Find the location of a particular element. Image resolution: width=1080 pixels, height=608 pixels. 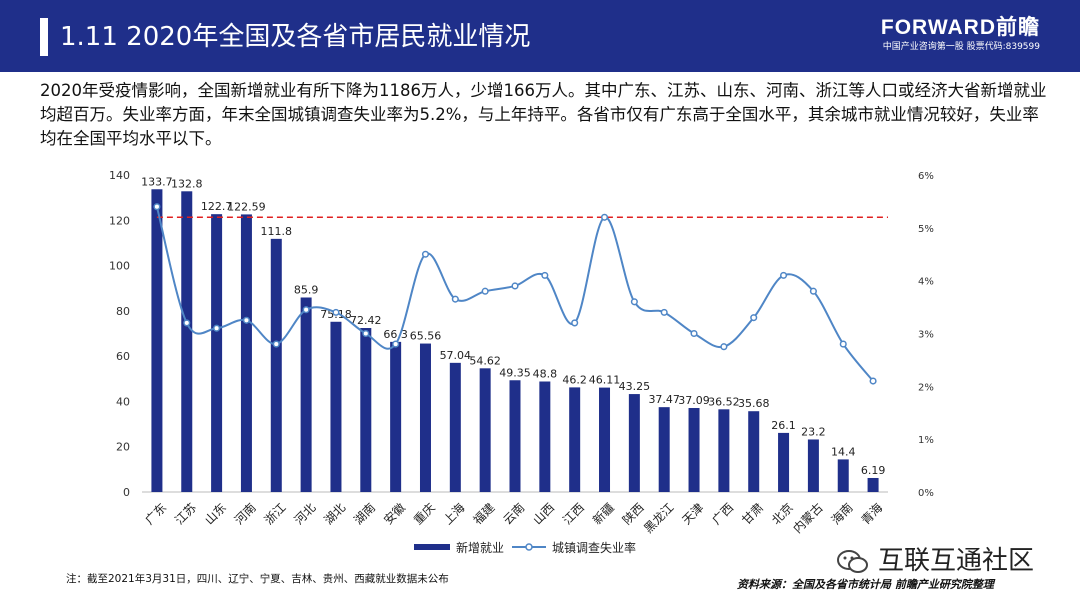

bar-label: 14.4 is located at coordinates (843, 451).